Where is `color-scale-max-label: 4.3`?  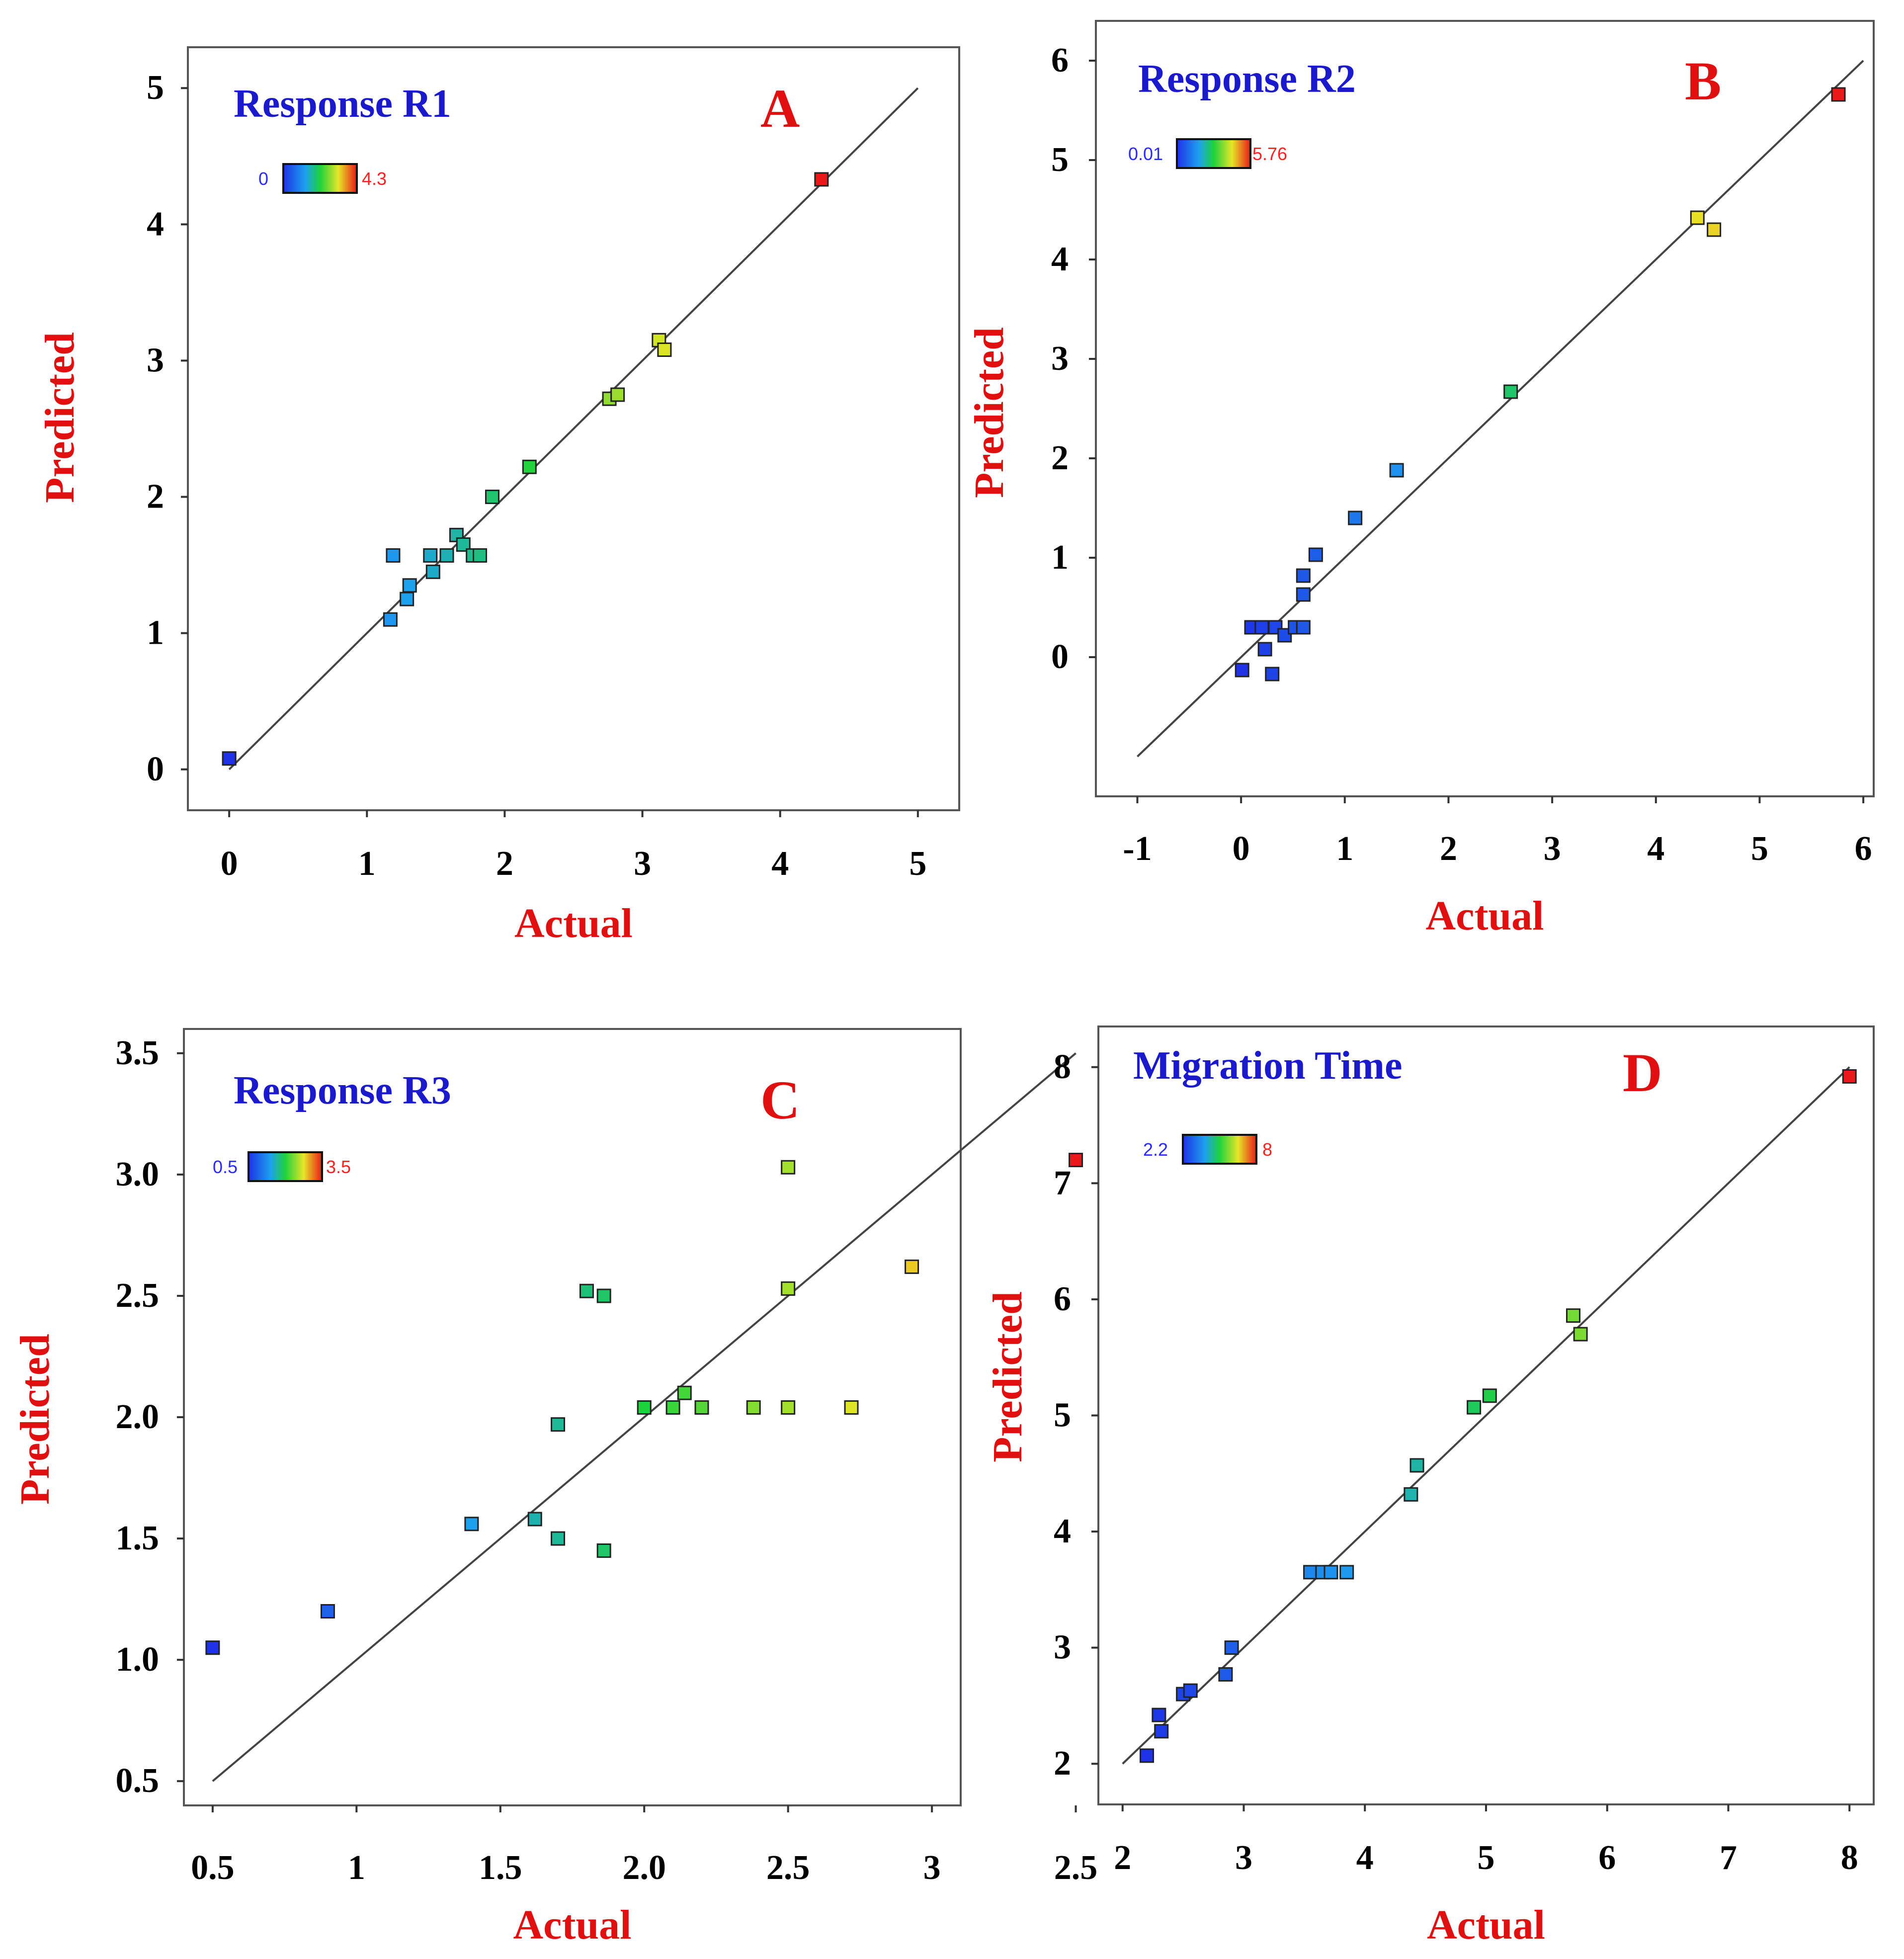
color-scale-max-label: 4.3 is located at coordinates (375, 179).